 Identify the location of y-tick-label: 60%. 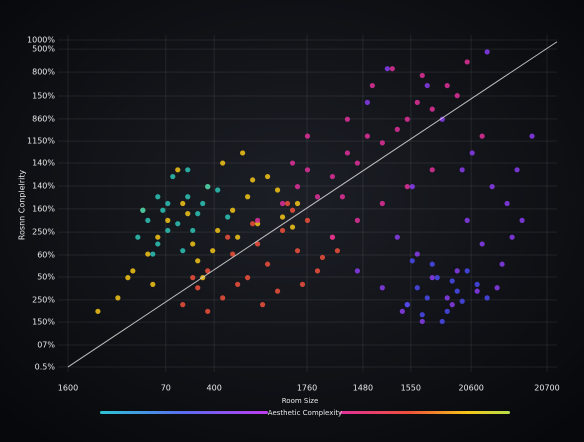
(46, 255).